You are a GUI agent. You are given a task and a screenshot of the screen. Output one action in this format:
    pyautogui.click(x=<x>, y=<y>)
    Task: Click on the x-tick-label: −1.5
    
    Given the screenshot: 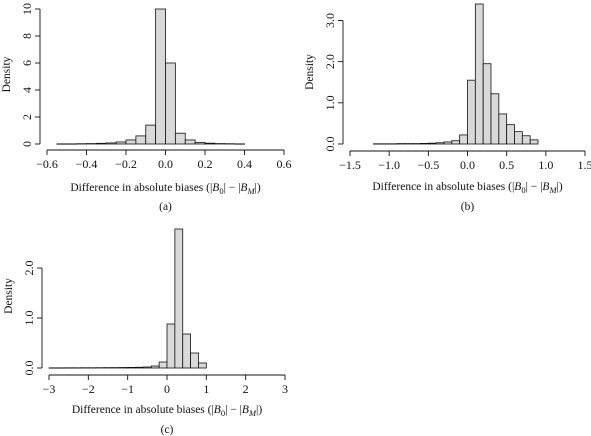 What is the action you would take?
    pyautogui.click(x=350, y=165)
    